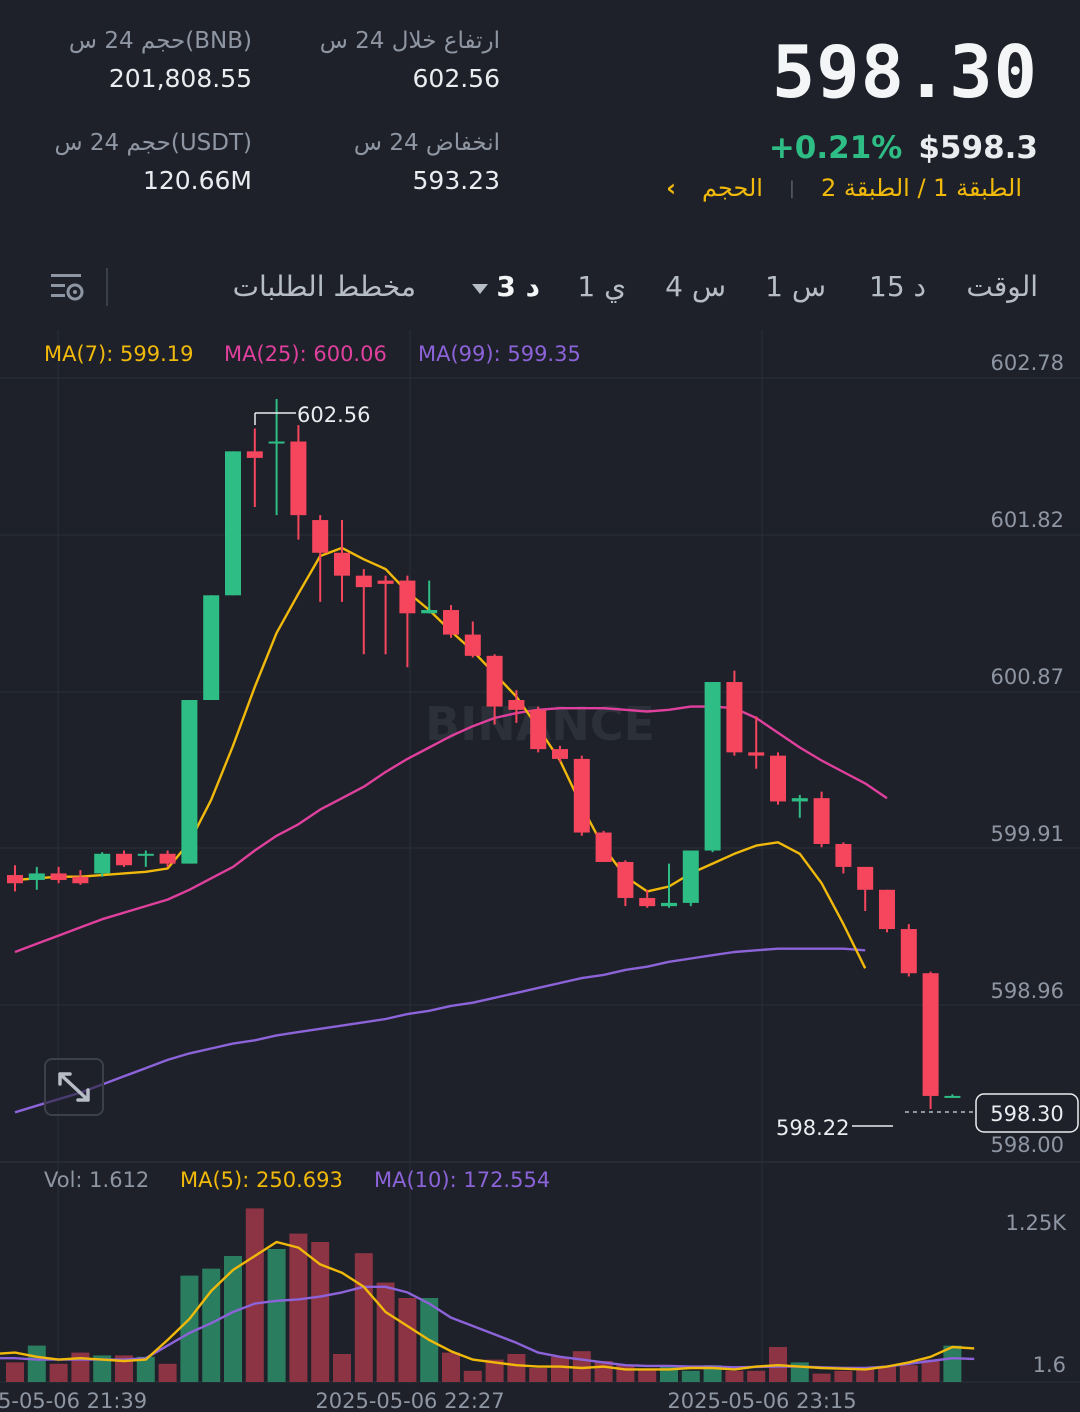  I want to click on interval-tabs: الوقت 15 د 1 س 4 س 1 ي 3 د مخطط الطلبات, so click(540, 292).